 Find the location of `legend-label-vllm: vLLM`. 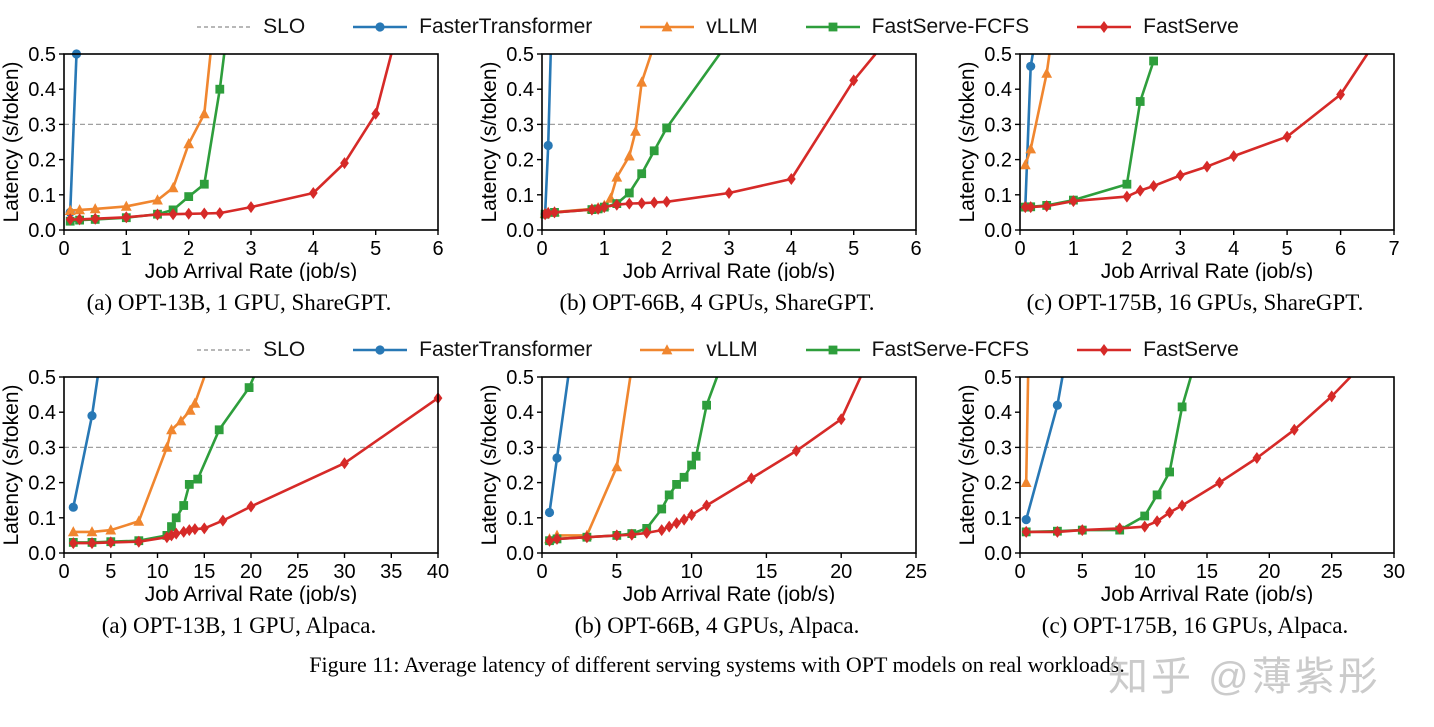

legend-label-vllm: vLLM is located at coordinates (732, 26).